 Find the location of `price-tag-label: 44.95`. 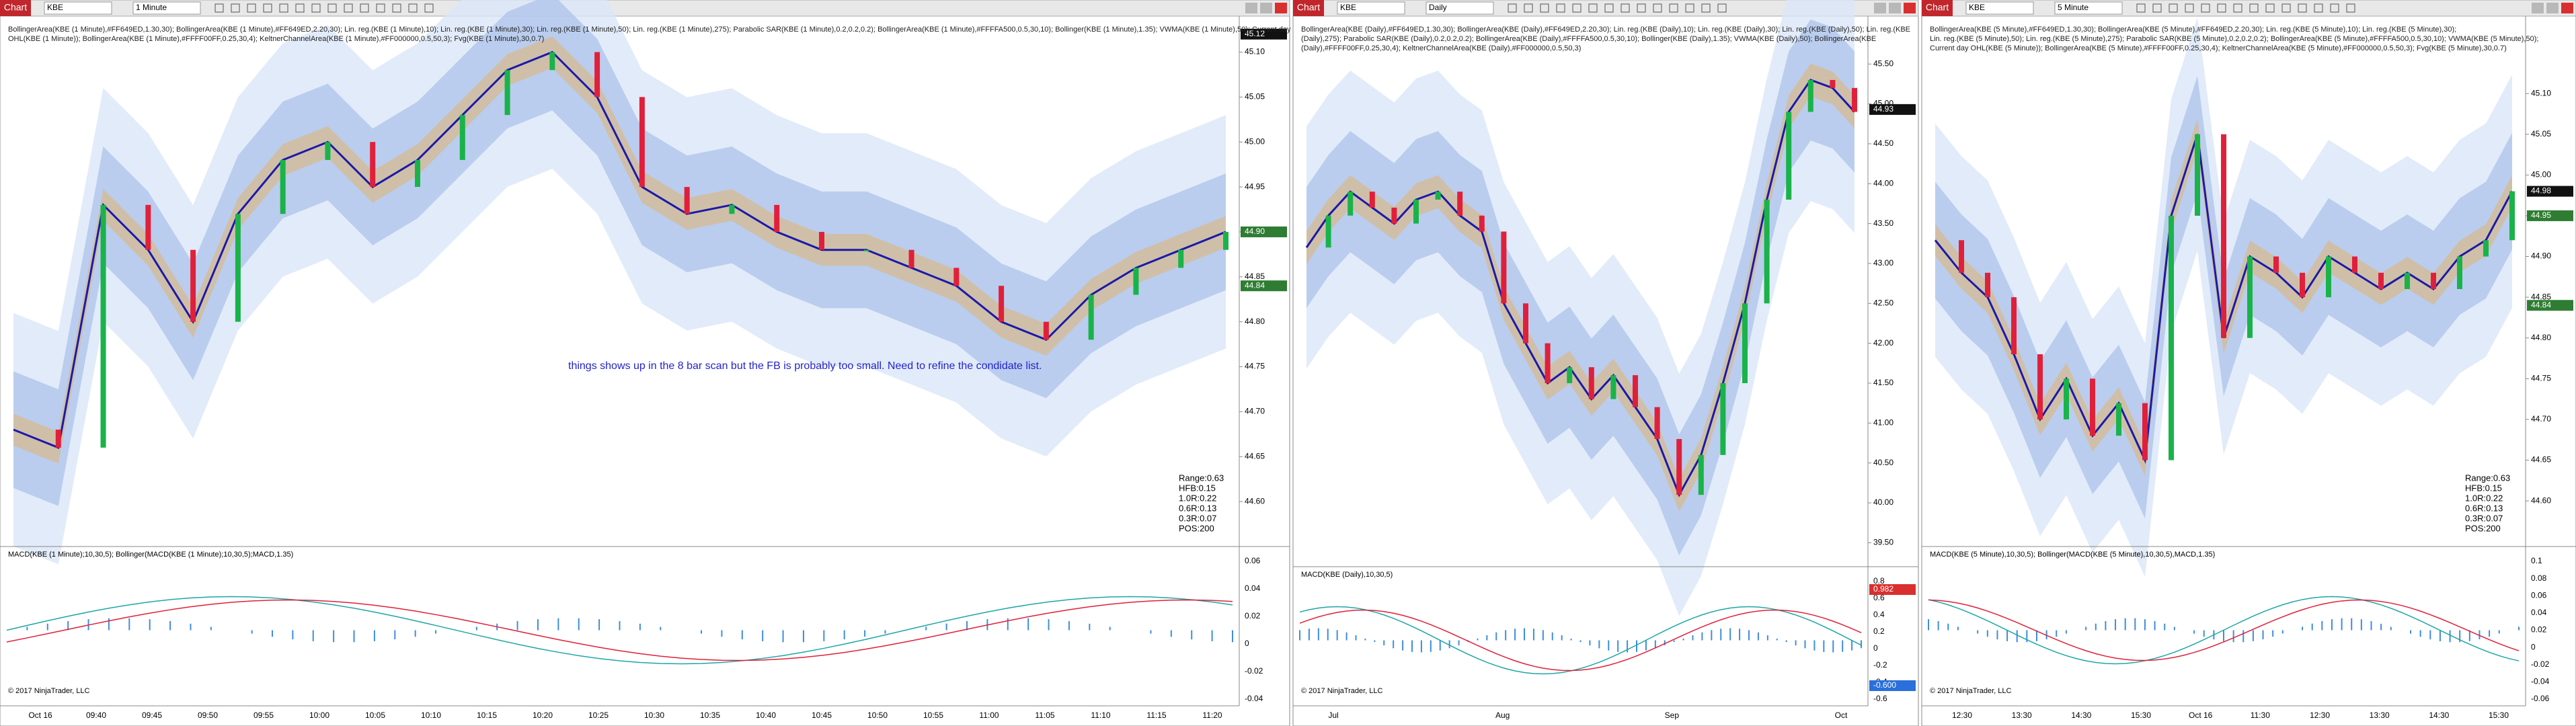

price-tag-label: 44.95 is located at coordinates (2541, 215).